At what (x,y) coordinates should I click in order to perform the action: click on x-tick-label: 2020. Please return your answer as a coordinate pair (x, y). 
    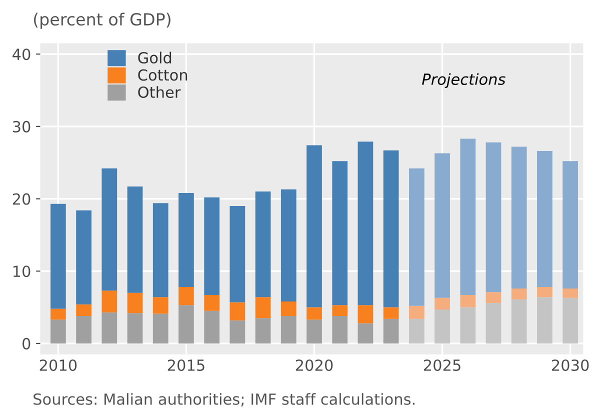
    Looking at the image, I should click on (314, 365).